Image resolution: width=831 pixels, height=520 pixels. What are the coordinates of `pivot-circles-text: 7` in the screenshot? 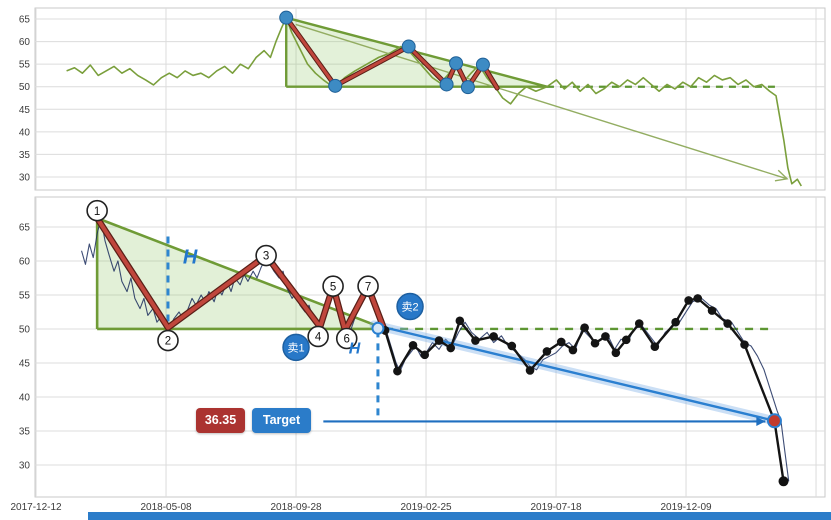 It's located at (368, 287).